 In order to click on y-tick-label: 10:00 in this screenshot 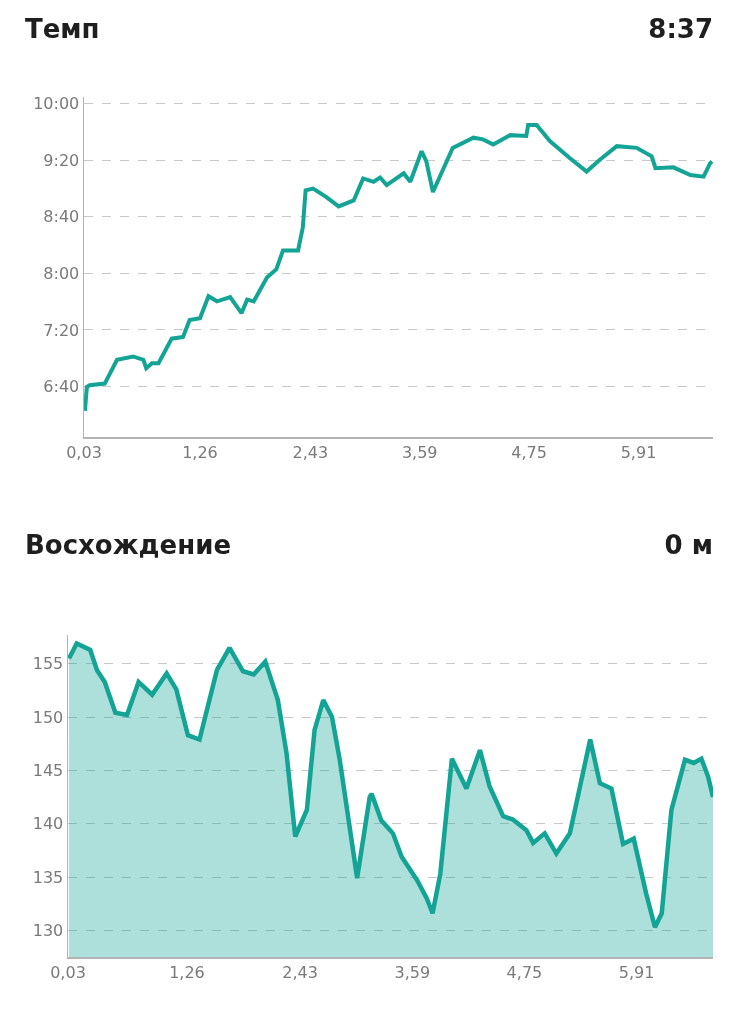, I will do `click(56, 104)`.